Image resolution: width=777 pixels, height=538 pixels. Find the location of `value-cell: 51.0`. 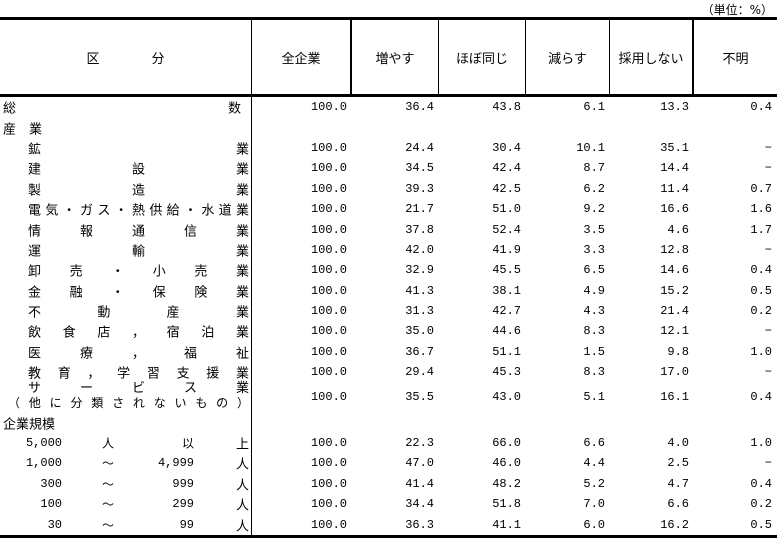

value-cell: 51.0 is located at coordinates (506, 209).